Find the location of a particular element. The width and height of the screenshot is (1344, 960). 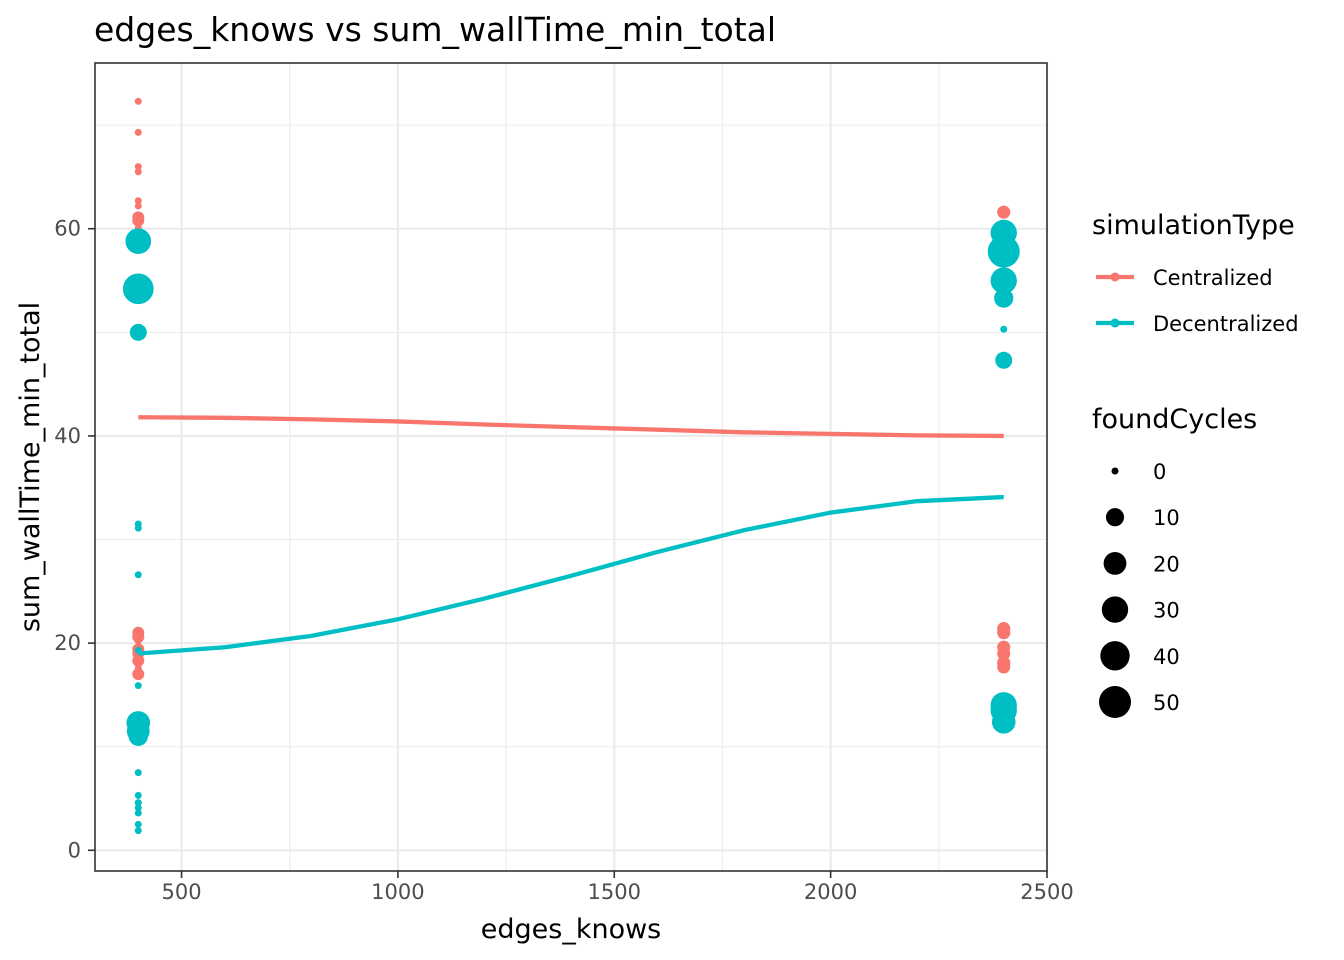

y-tick-label: 60 is located at coordinates (67, 229).